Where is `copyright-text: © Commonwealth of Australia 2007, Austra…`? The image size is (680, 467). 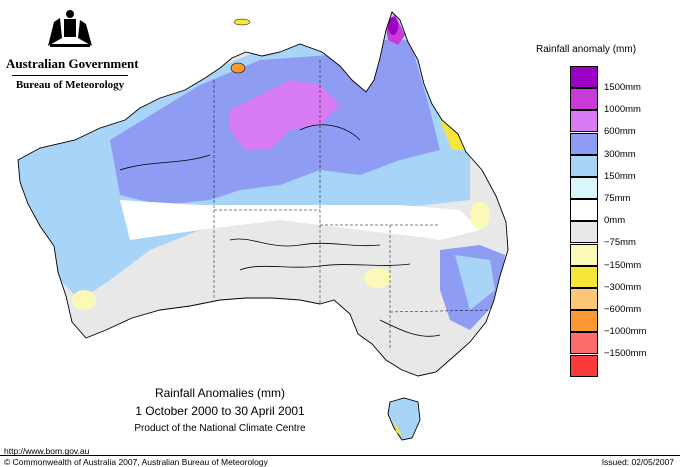 copyright-text: © Commonwealth of Australia 2007, Austra… is located at coordinates (136, 462).